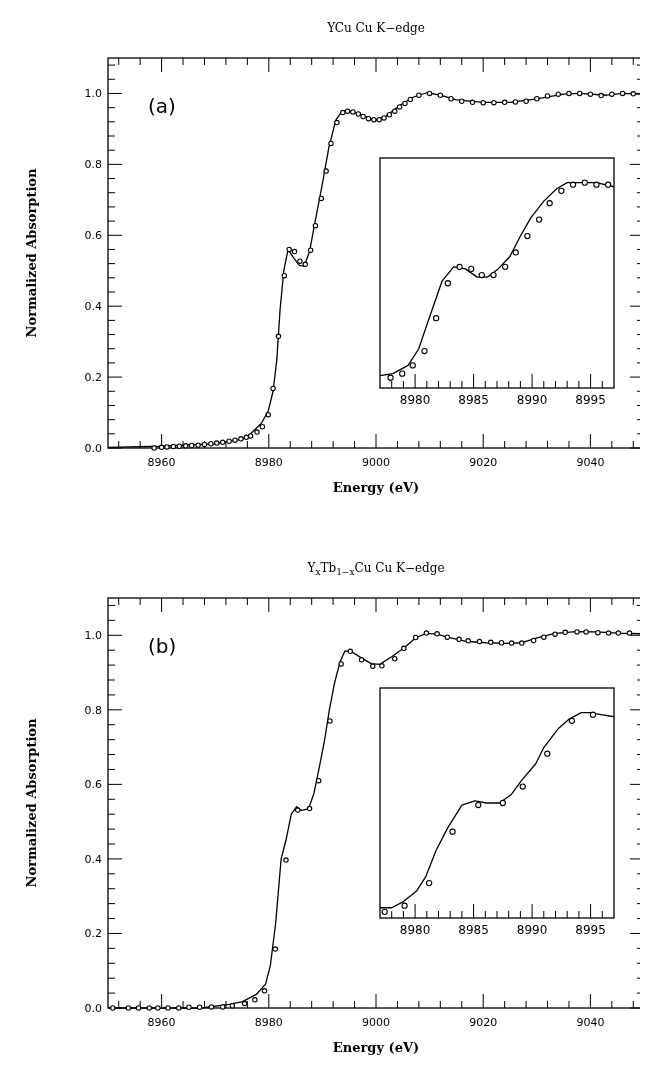  What do you see at coordinates (162, 106) in the screenshot?
I see `annotation: (a)` at bounding box center [162, 106].